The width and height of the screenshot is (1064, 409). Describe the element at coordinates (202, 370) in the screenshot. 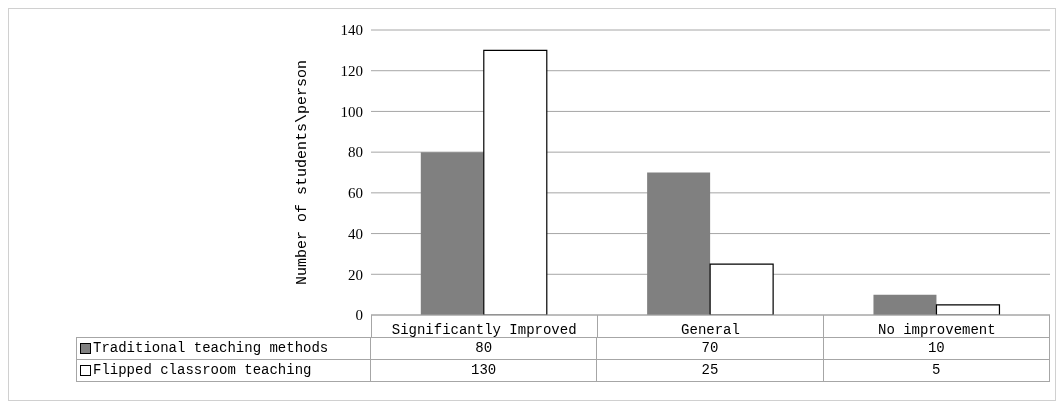

I see `legend-label: Flipped classroom teaching` at that location.